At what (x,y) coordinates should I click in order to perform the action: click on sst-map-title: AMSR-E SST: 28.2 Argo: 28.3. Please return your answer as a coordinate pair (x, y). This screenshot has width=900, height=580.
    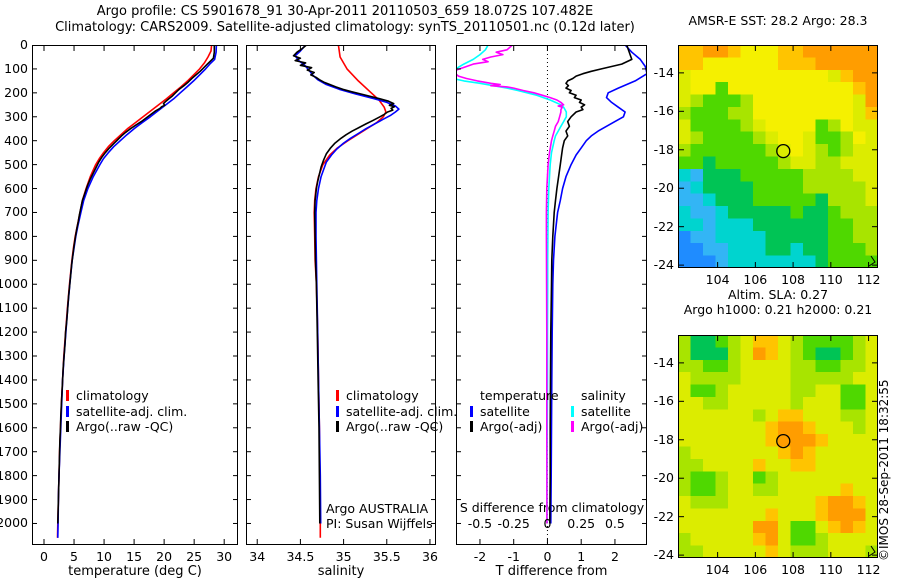
    Looking at the image, I should click on (778, 20).